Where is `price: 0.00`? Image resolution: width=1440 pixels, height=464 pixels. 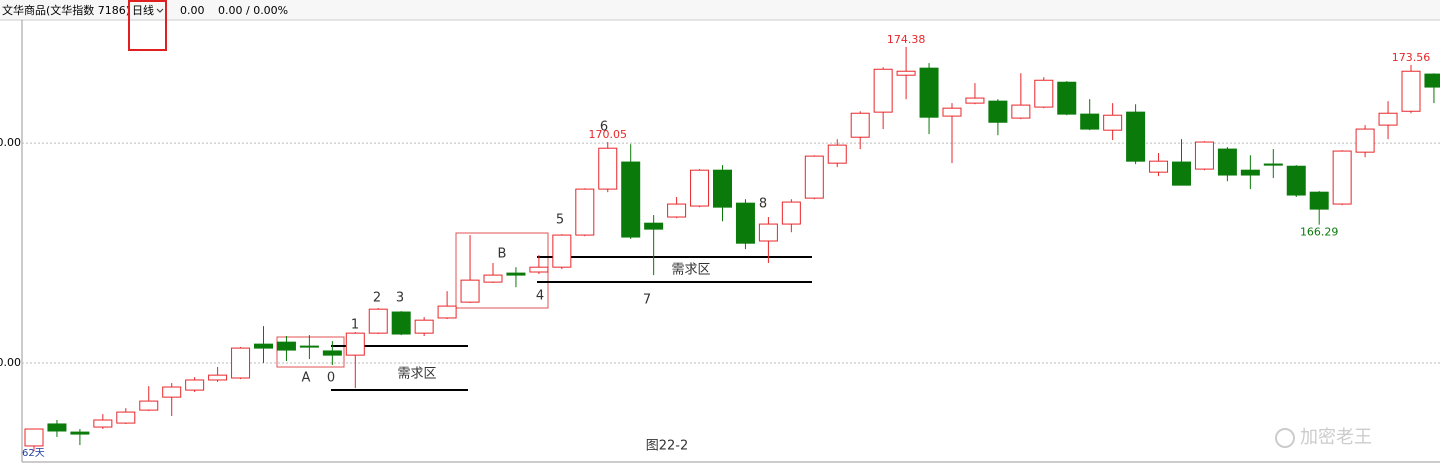
price: 0.00 is located at coordinates (192, 10).